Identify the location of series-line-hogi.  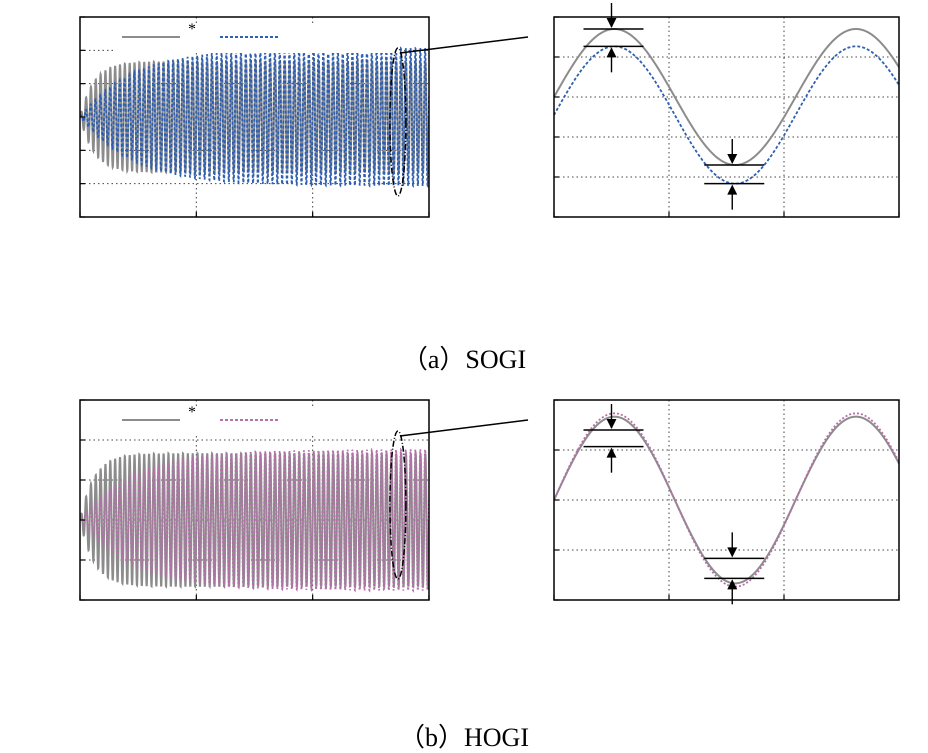
(254, 520).